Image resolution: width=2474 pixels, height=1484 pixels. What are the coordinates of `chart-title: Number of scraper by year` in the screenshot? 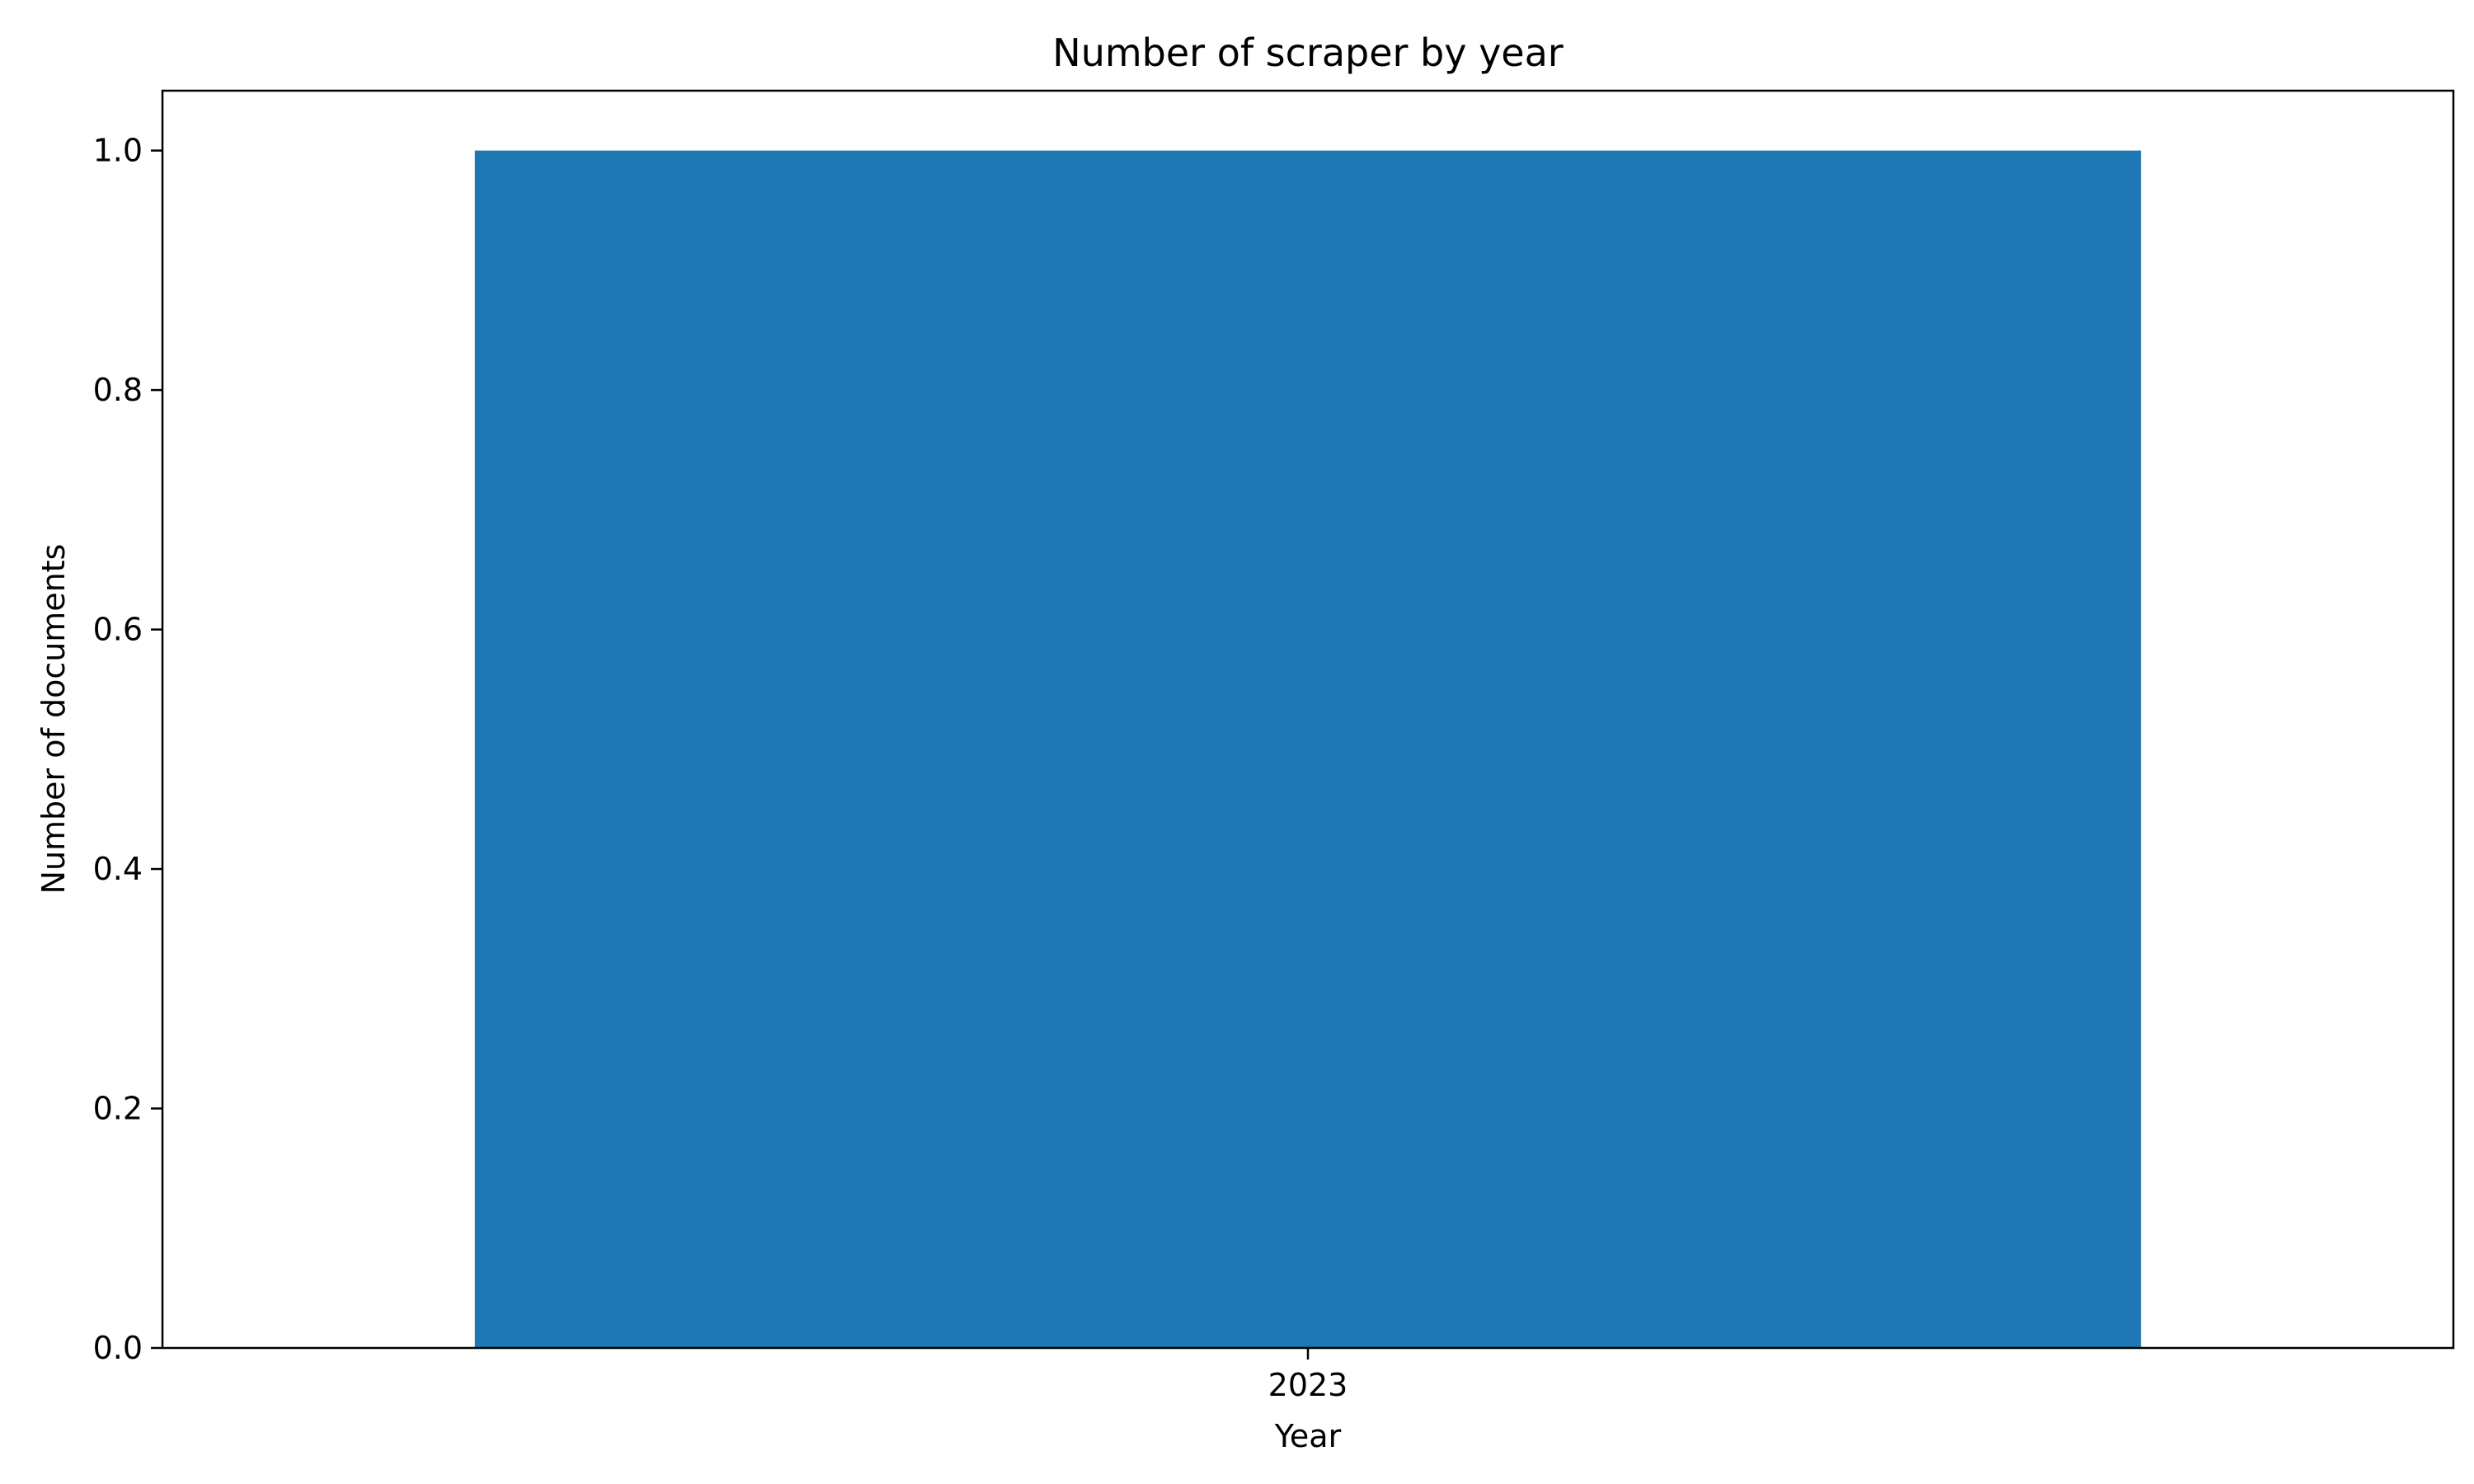 It's located at (1308, 53).